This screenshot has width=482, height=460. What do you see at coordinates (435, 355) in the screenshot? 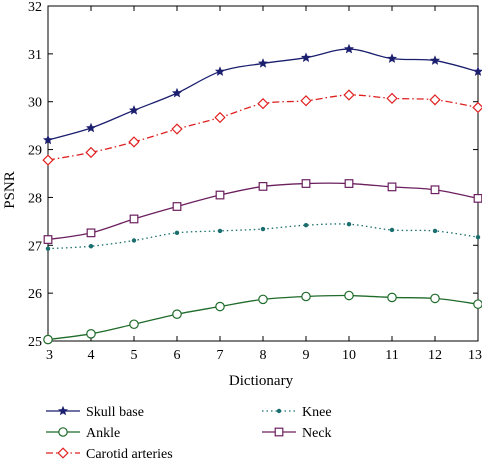
I see `x-tick-label: 12` at bounding box center [435, 355].